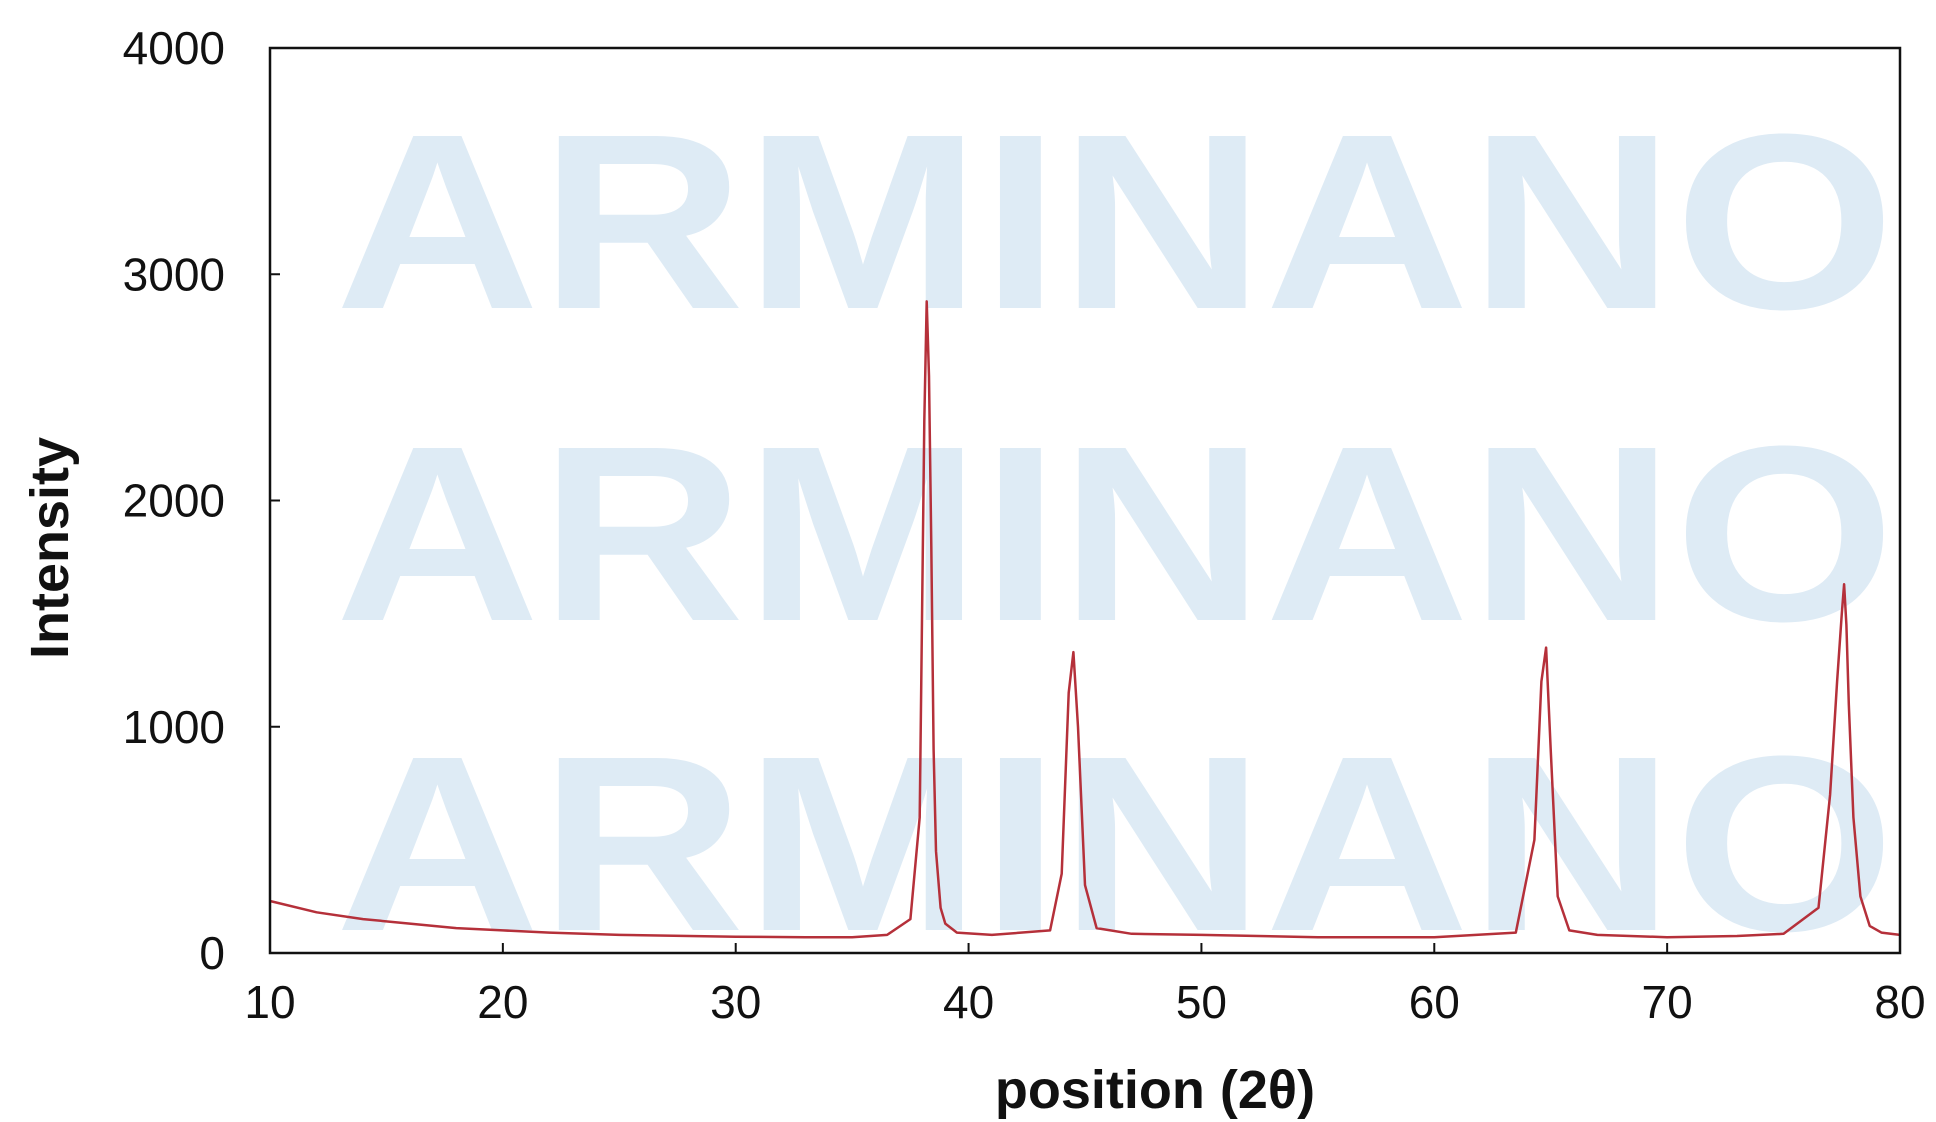 This screenshot has width=1936, height=1122. Describe the element at coordinates (212, 953) in the screenshot. I see `y-tick-label-0: 0` at that location.